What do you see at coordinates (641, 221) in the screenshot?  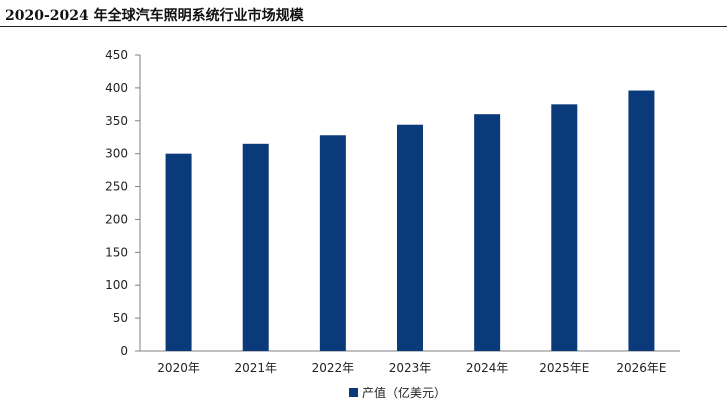 I see `bar-2026年E` at bounding box center [641, 221].